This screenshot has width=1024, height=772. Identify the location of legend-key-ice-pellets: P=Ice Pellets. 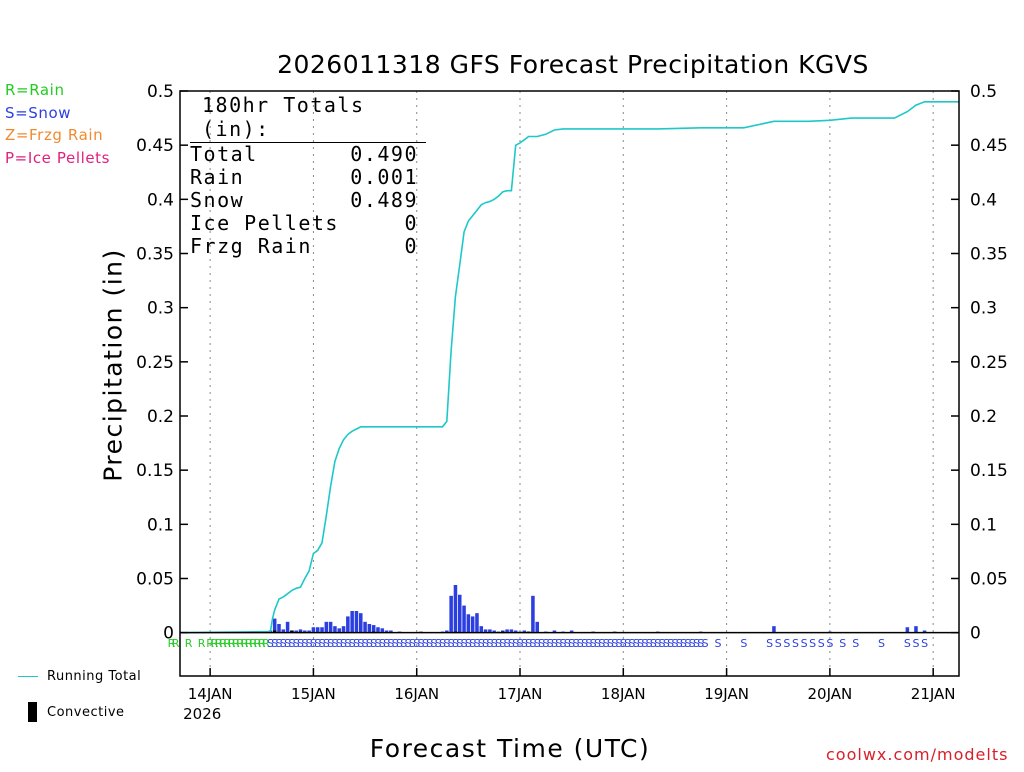
(58, 158).